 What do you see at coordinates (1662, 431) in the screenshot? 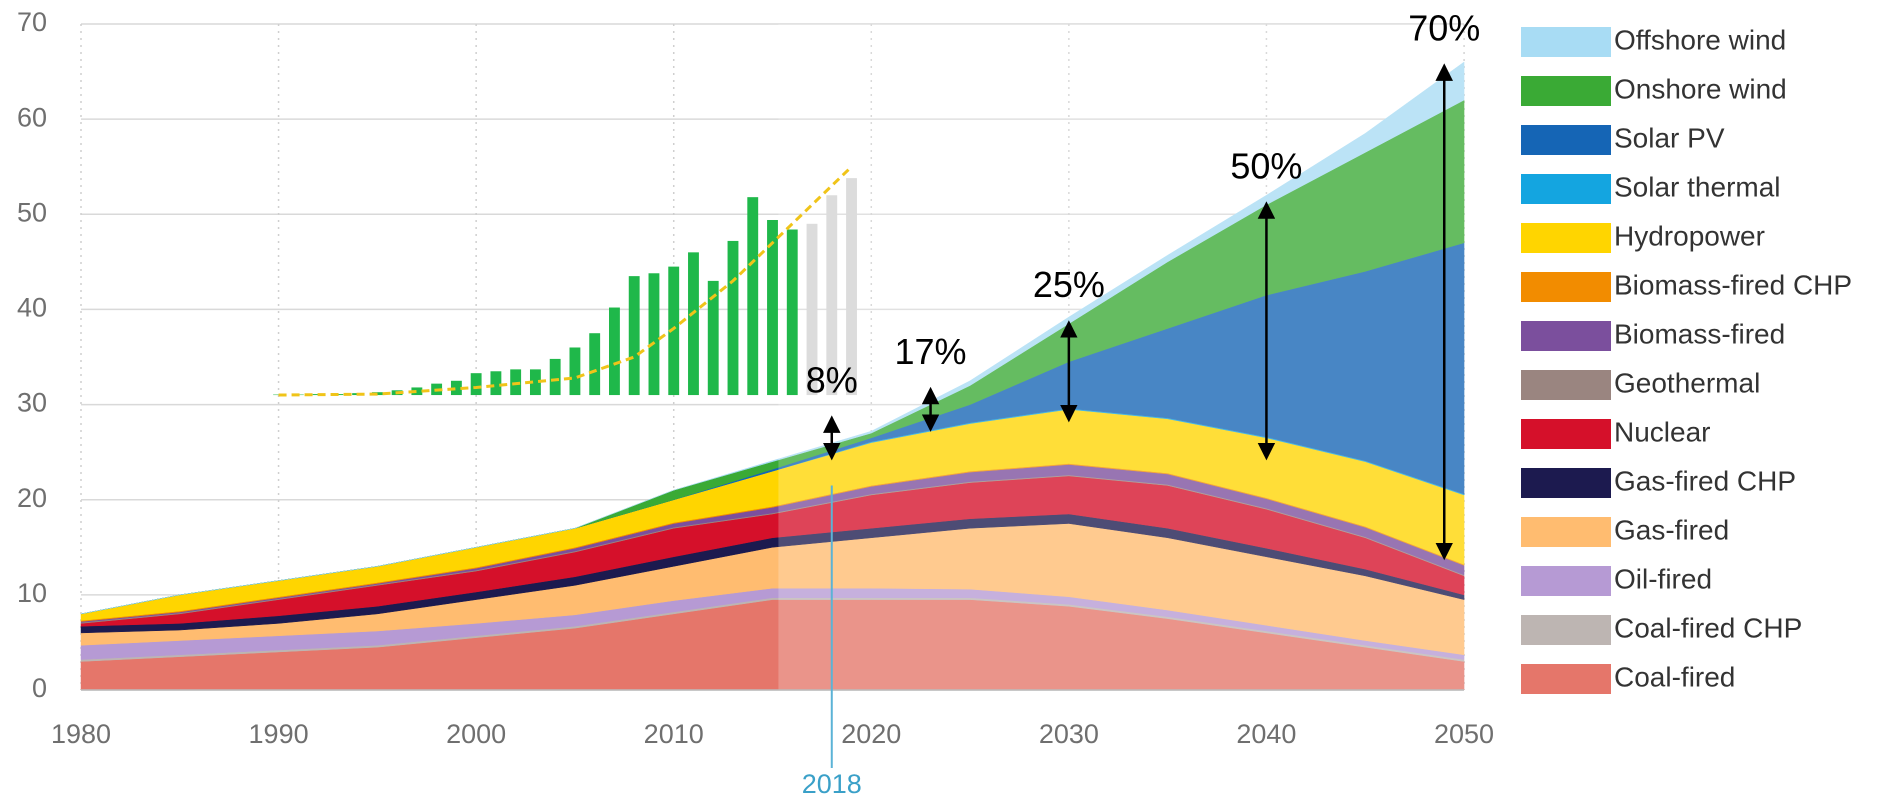
I see `legend-label: Nuclear` at bounding box center [1662, 431].